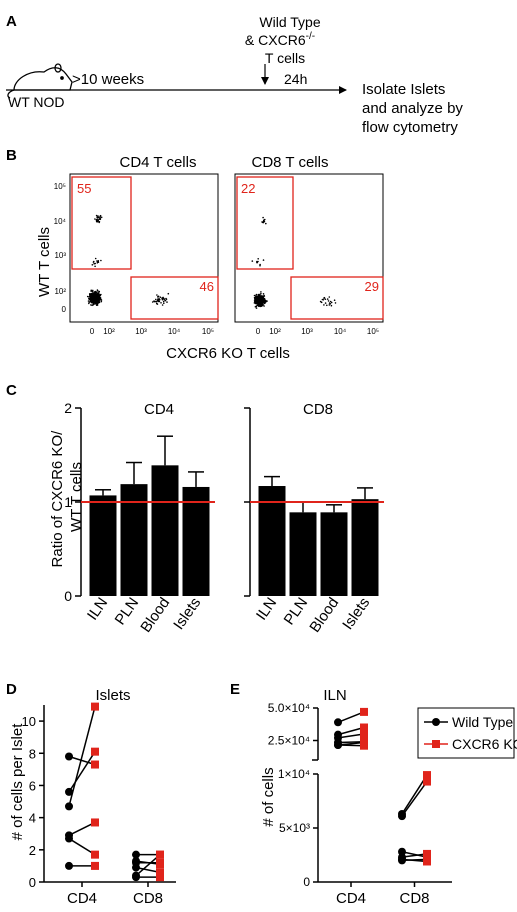 The height and width of the screenshot is (912, 517). I want to click on x-tick-label: Islets, so click(187, 614).